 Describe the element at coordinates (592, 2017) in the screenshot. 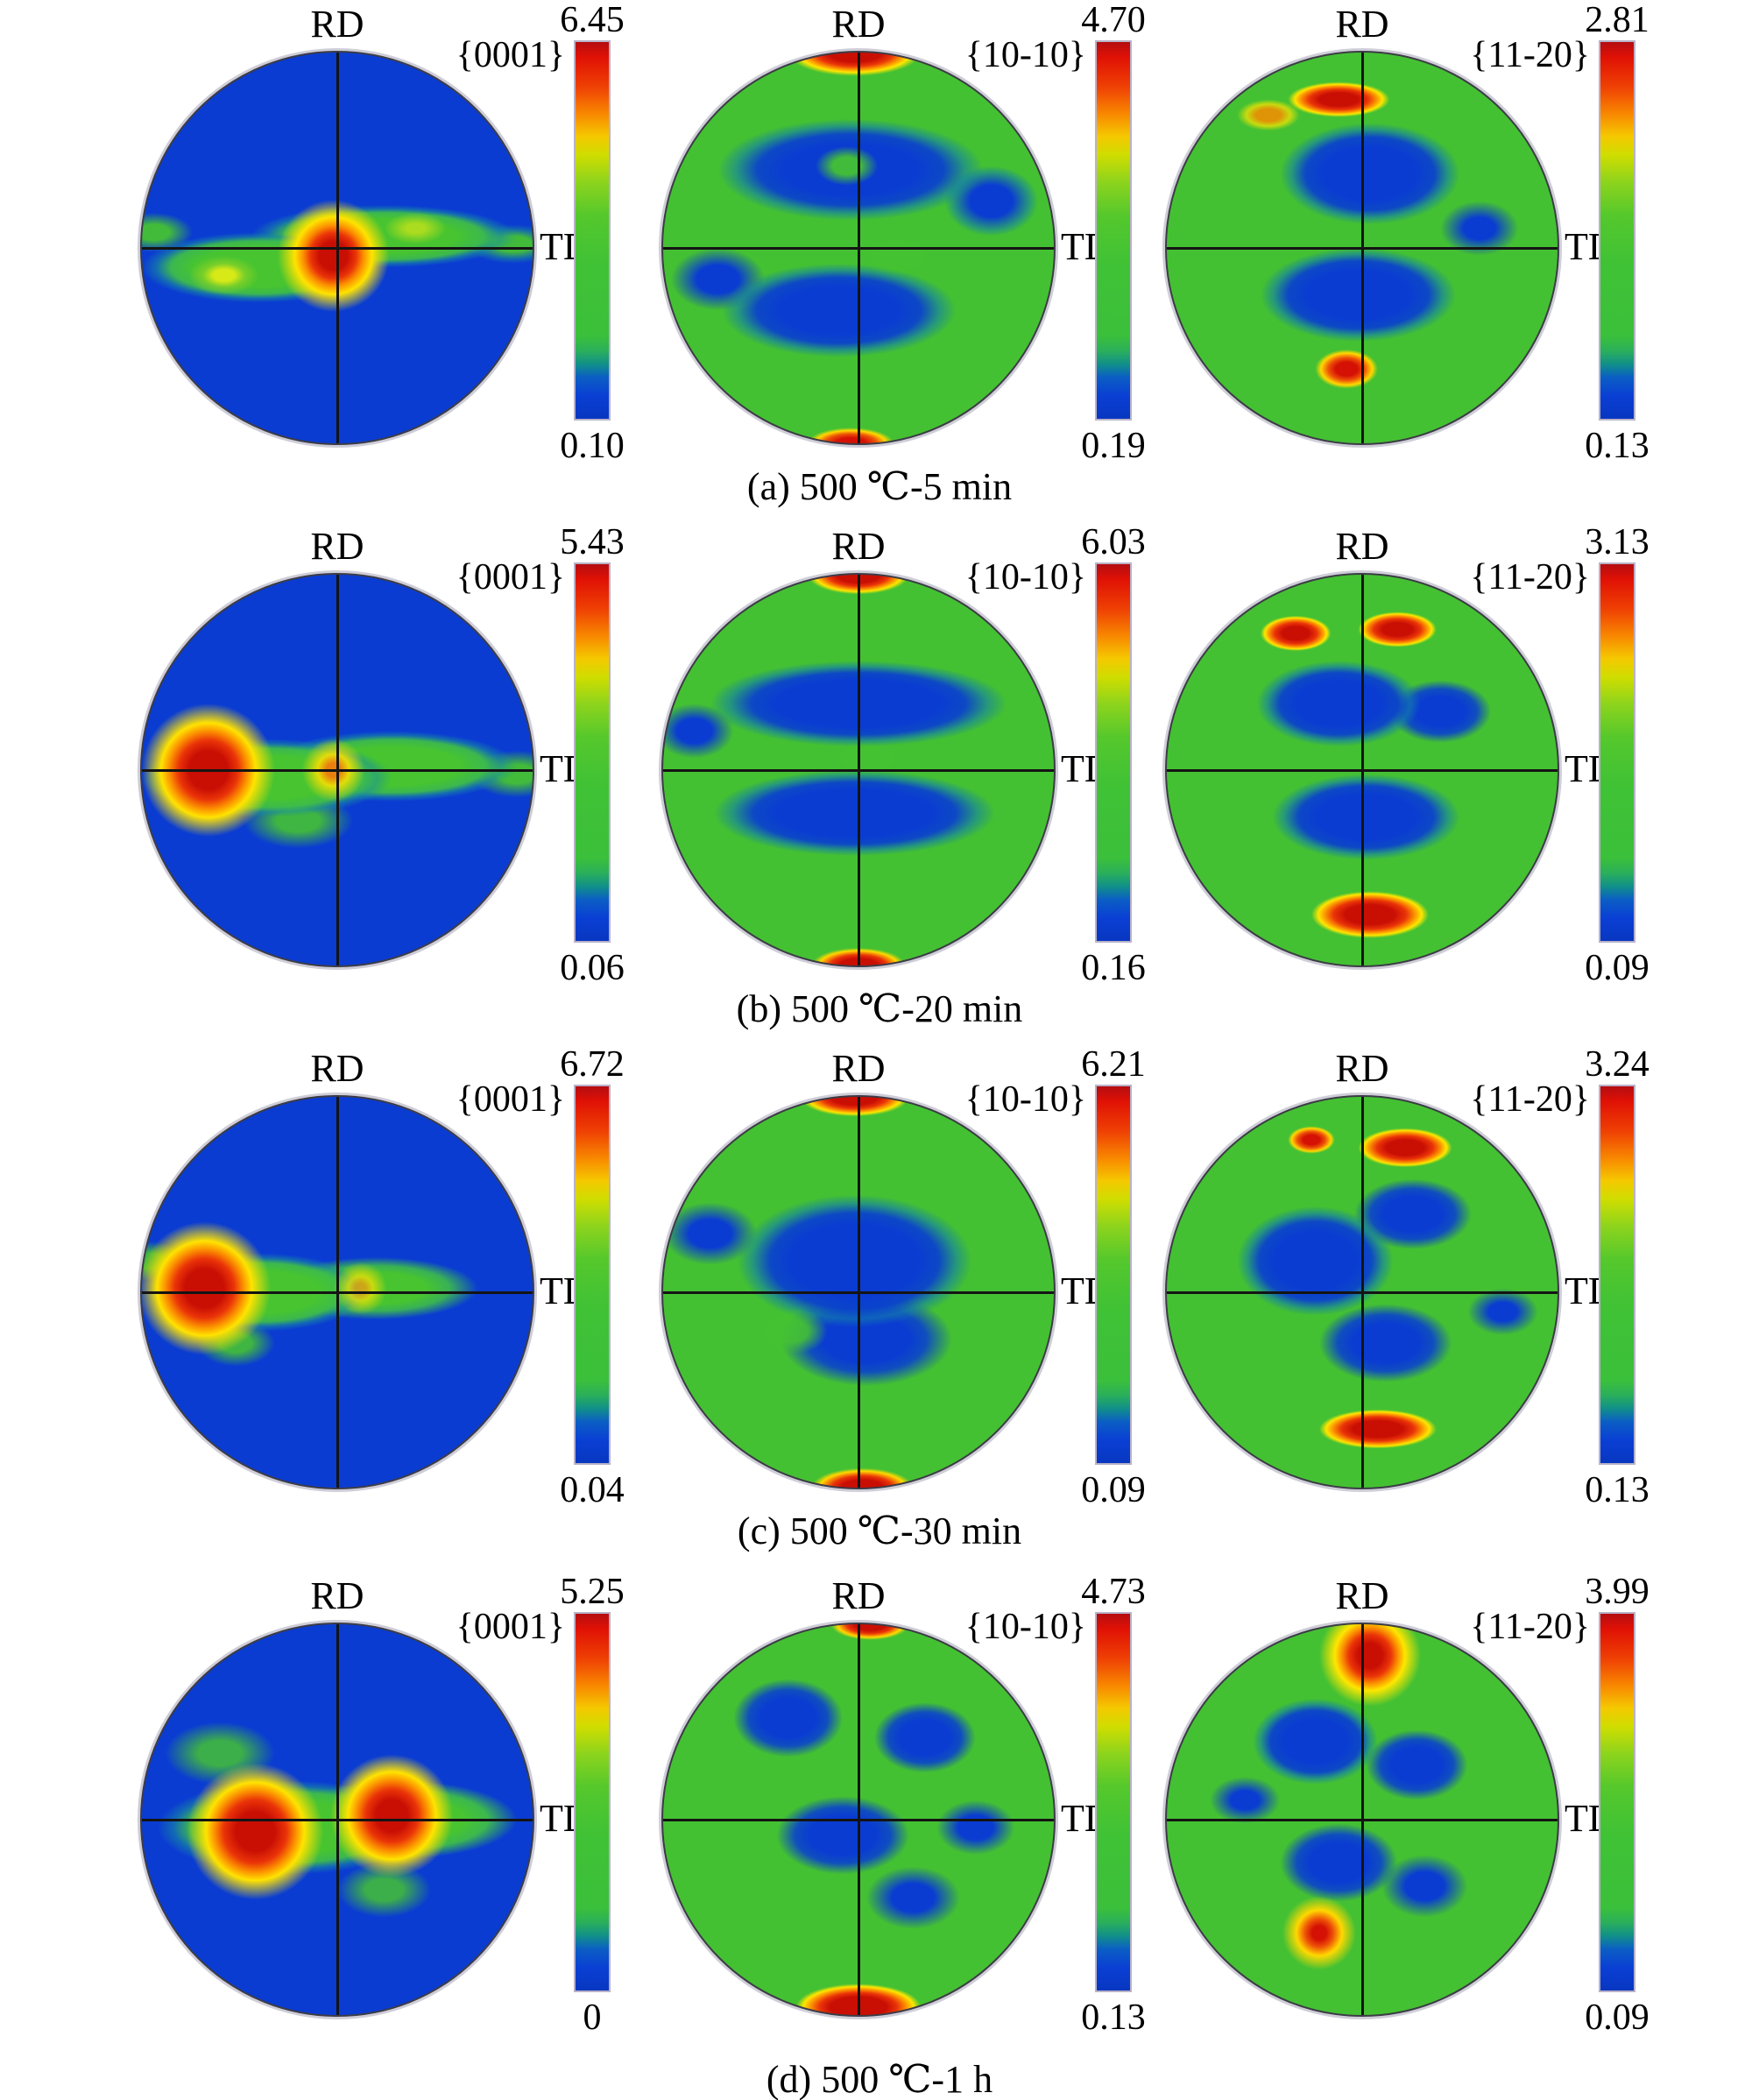

I see `colorbar-min-value: 0` at that location.